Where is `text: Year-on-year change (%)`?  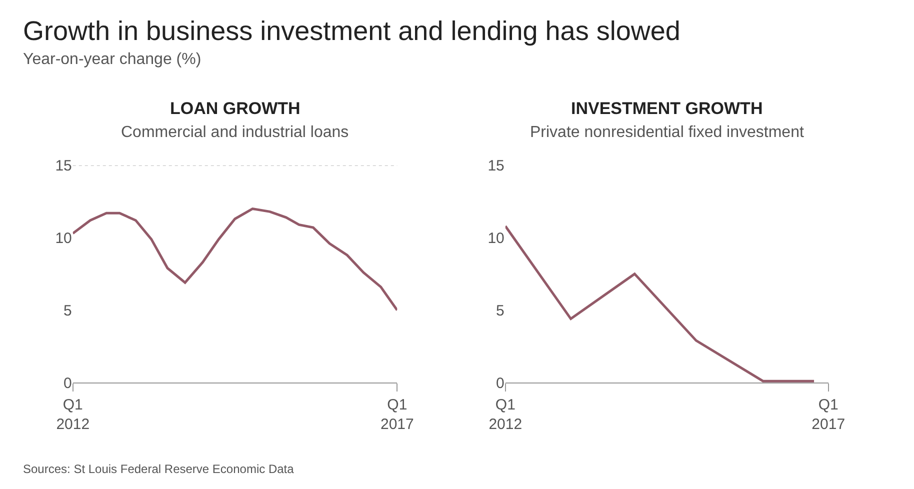 text: Year-on-year change (%) is located at coordinates (112, 59).